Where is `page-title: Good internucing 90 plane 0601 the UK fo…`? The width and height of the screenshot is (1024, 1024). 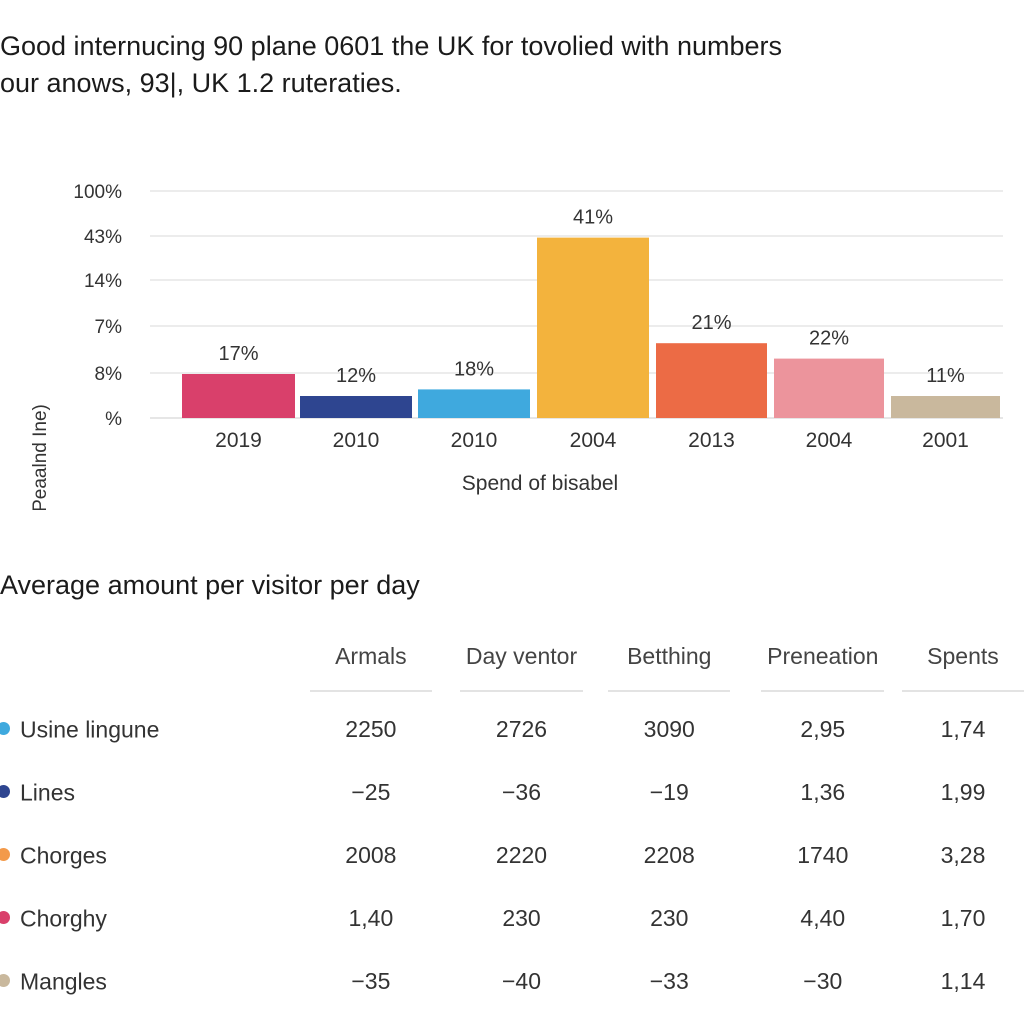
page-title: Good internucing 90 plane 0601 the UK fo… is located at coordinates (505, 65).